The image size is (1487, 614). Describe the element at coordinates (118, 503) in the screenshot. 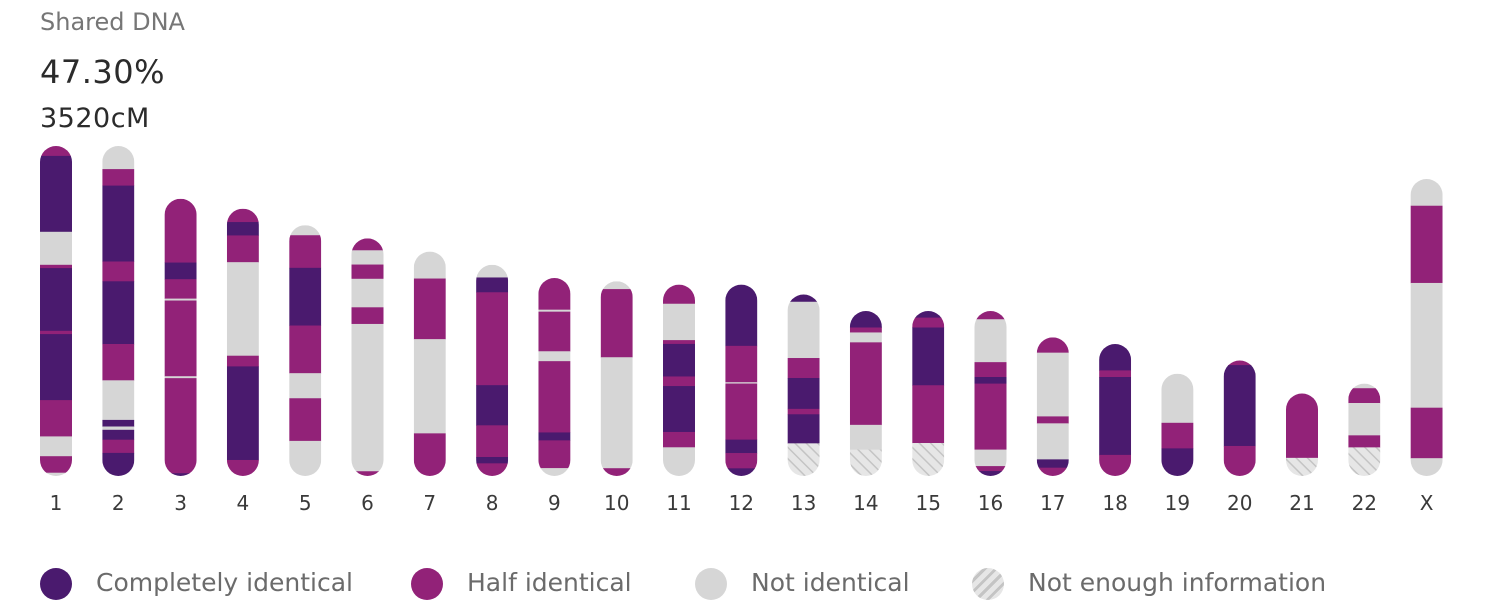

I see `chromosome-label: 2` at that location.